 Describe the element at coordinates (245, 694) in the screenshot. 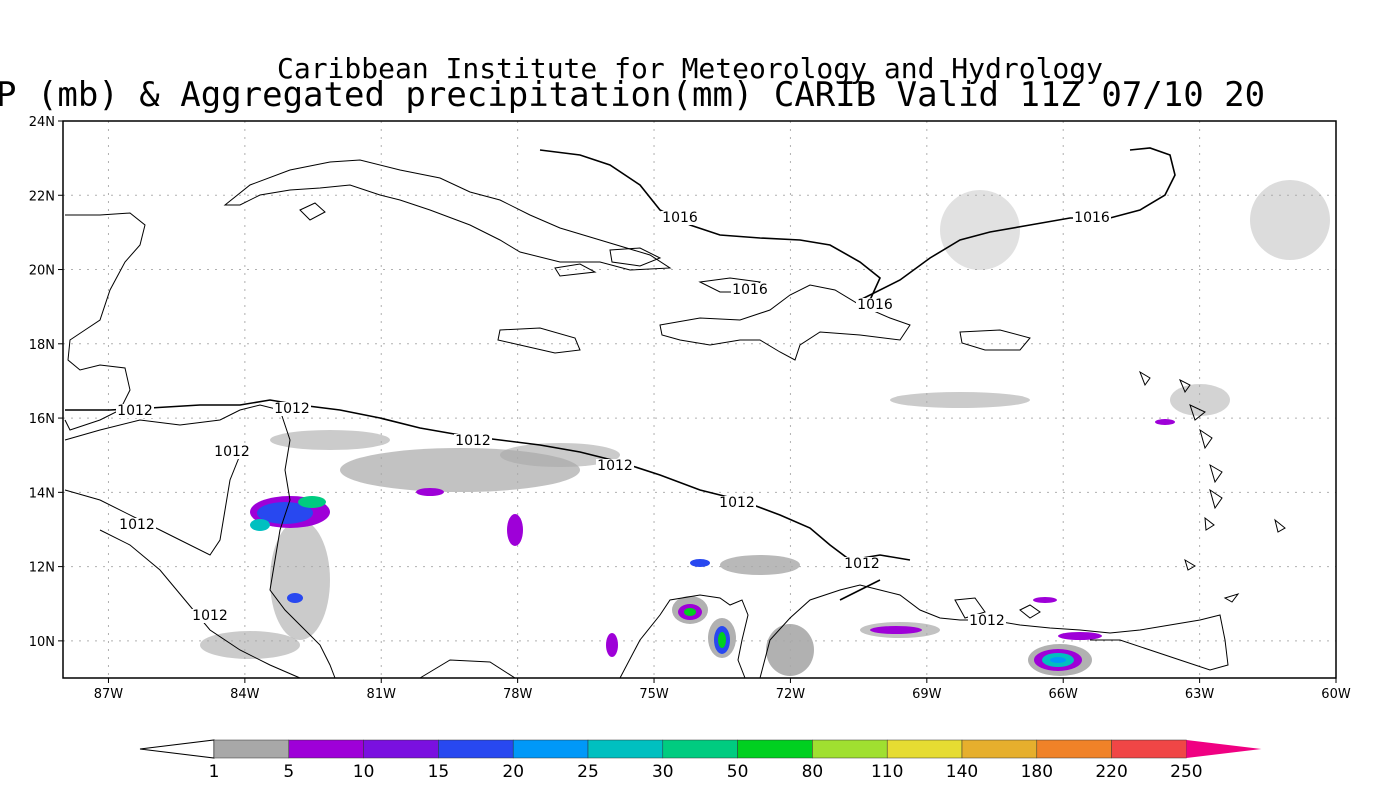

I see `x-tick-label: 84W` at that location.